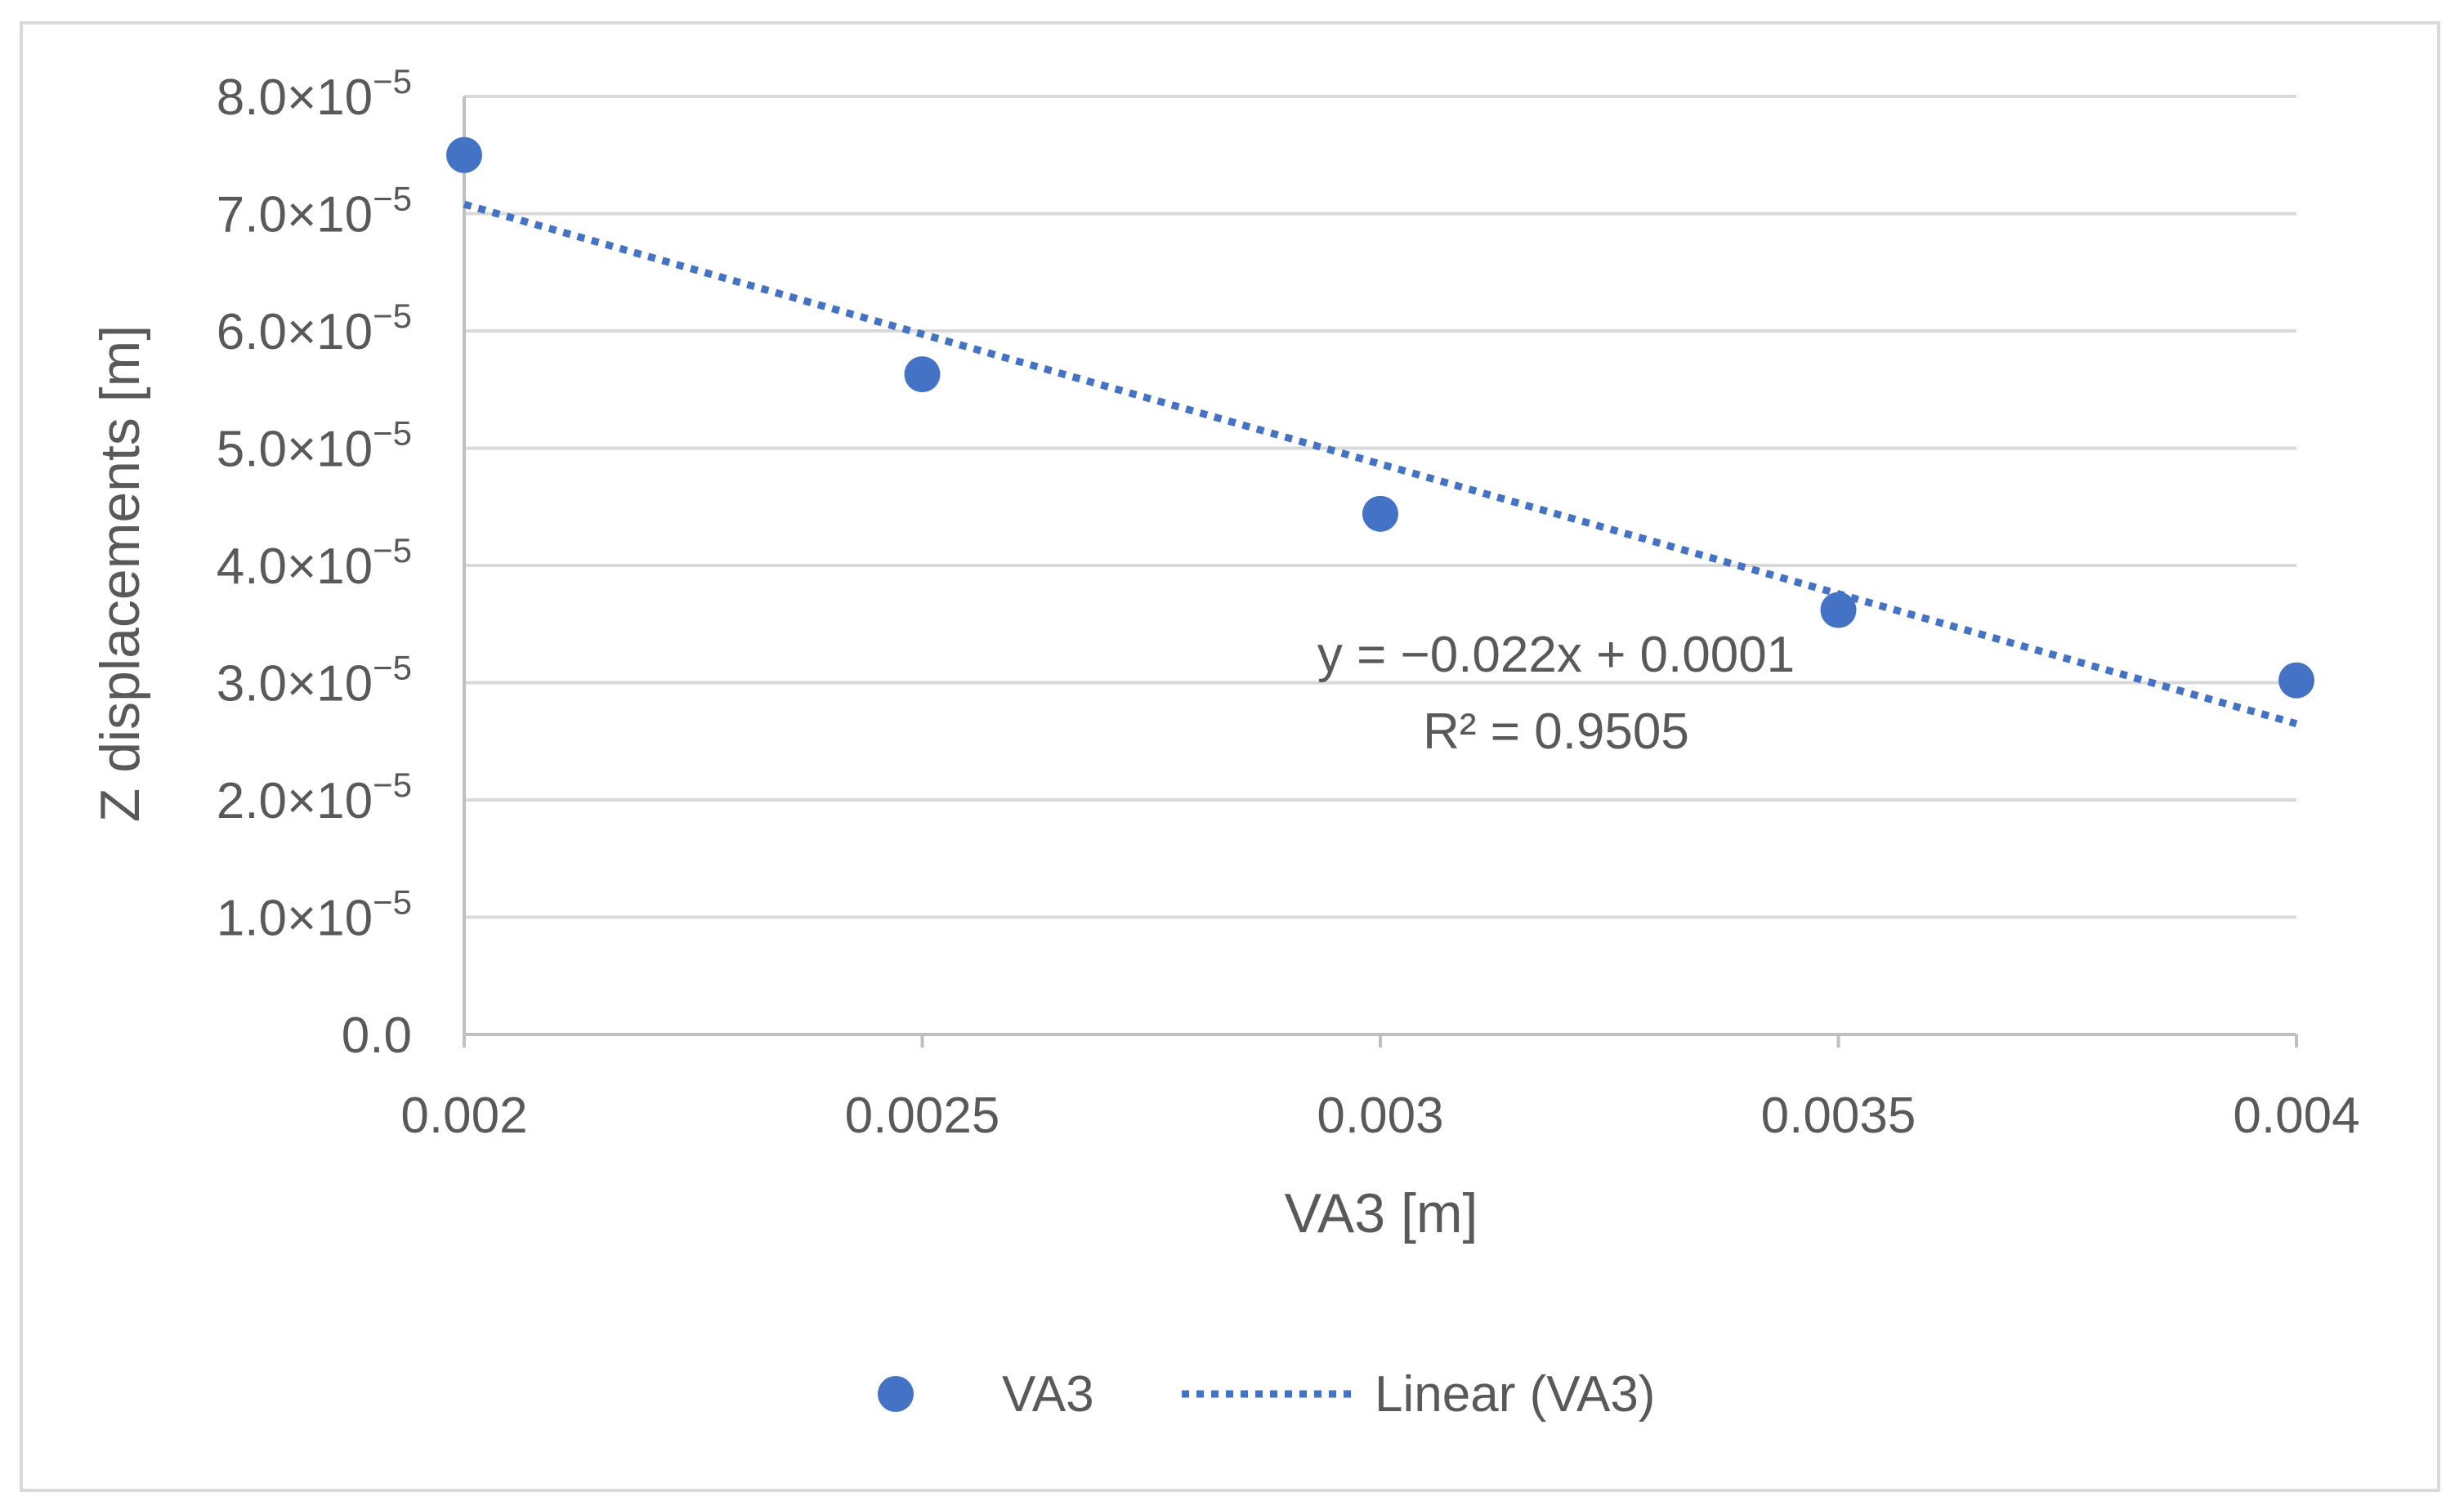  I want to click on y-tick-label: 0.0, so click(377, 1035).